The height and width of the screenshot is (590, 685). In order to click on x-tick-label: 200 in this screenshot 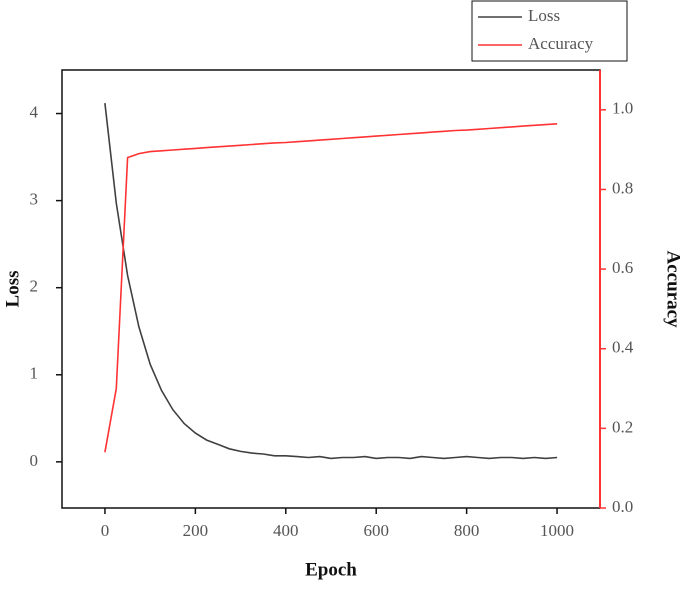, I will do `click(196, 530)`.